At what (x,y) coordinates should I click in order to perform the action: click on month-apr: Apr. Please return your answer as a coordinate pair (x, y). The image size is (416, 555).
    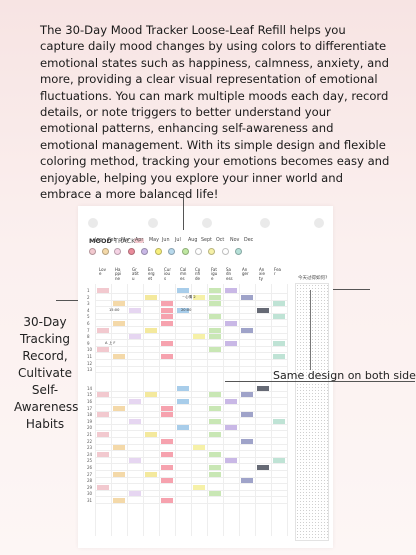
    Looking at the image, I should click on (139, 240).